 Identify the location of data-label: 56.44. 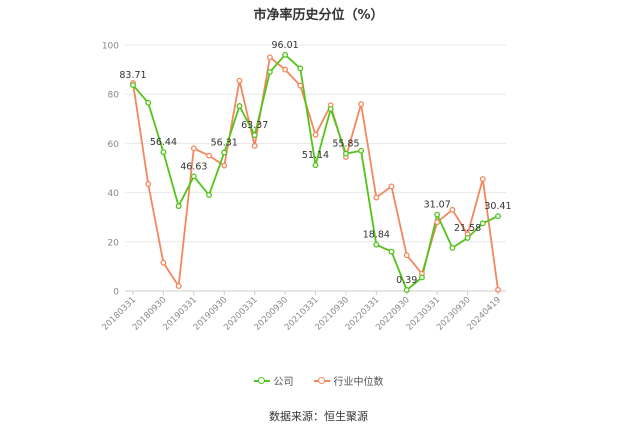
(163, 142).